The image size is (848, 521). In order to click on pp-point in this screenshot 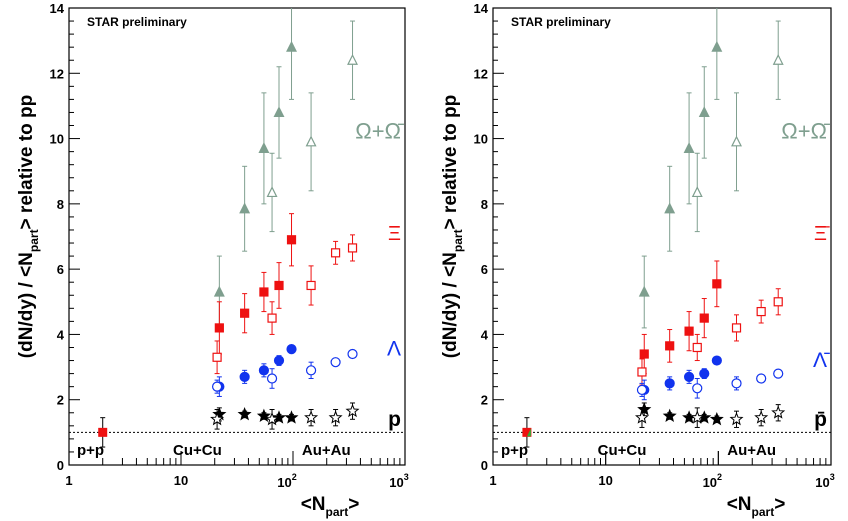, I will do `click(103, 432)`.